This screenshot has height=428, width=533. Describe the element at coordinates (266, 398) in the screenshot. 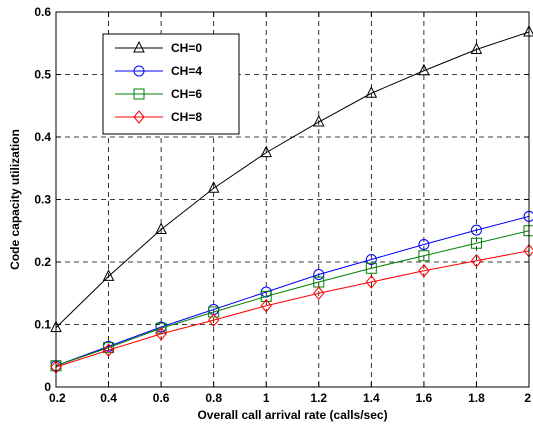

I see `x-tick-label: 1` at that location.